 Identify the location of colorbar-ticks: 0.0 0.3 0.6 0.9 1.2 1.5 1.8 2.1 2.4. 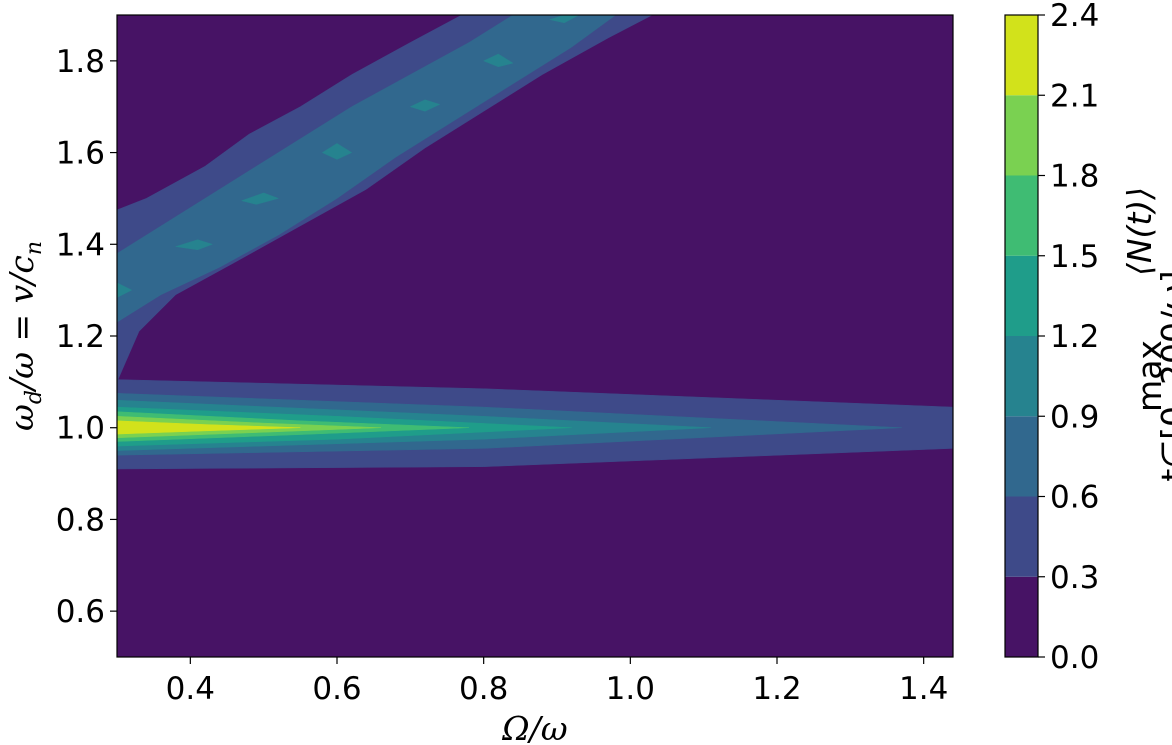
(1068, 338).